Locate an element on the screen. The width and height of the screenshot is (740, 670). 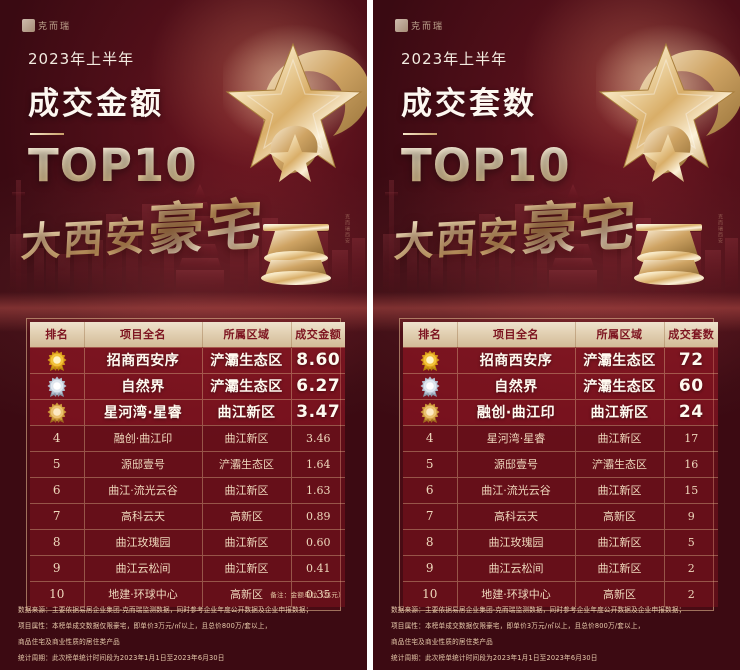
cell-value: 3.46 is located at coordinates (318, 437).